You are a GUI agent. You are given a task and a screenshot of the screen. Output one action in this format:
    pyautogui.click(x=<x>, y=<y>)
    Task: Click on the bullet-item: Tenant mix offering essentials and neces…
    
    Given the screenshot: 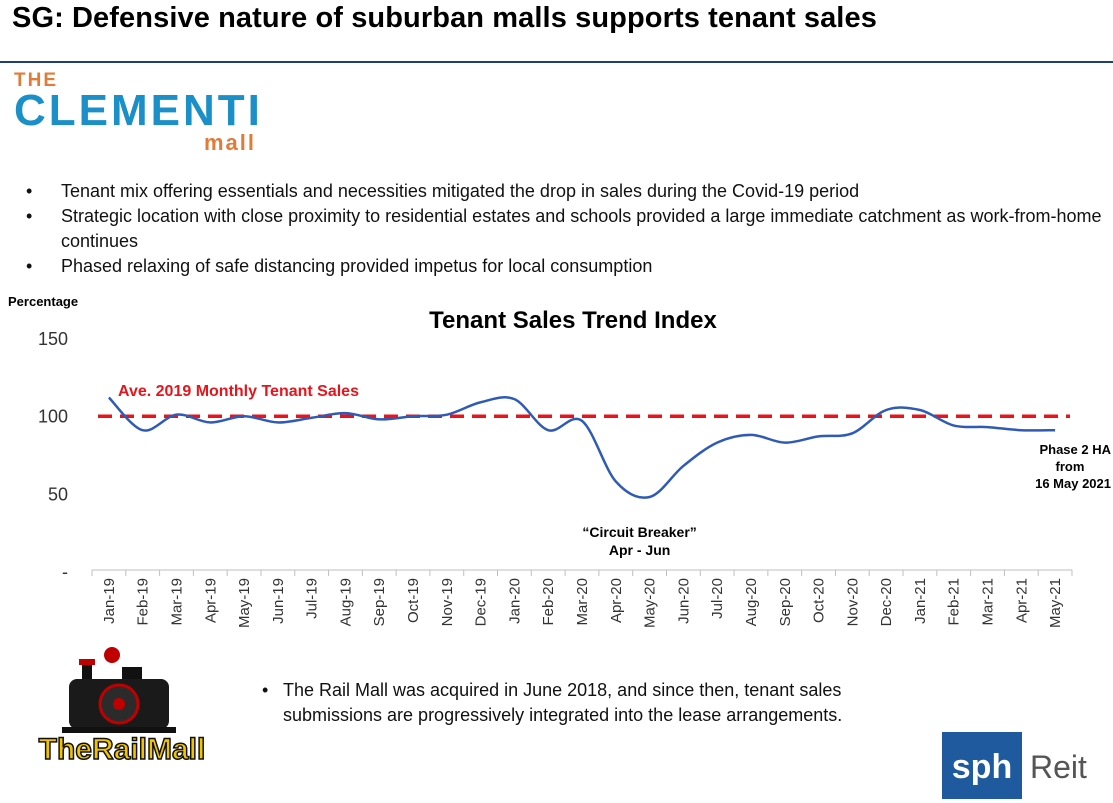 What is the action you would take?
    pyautogui.click(x=564, y=191)
    